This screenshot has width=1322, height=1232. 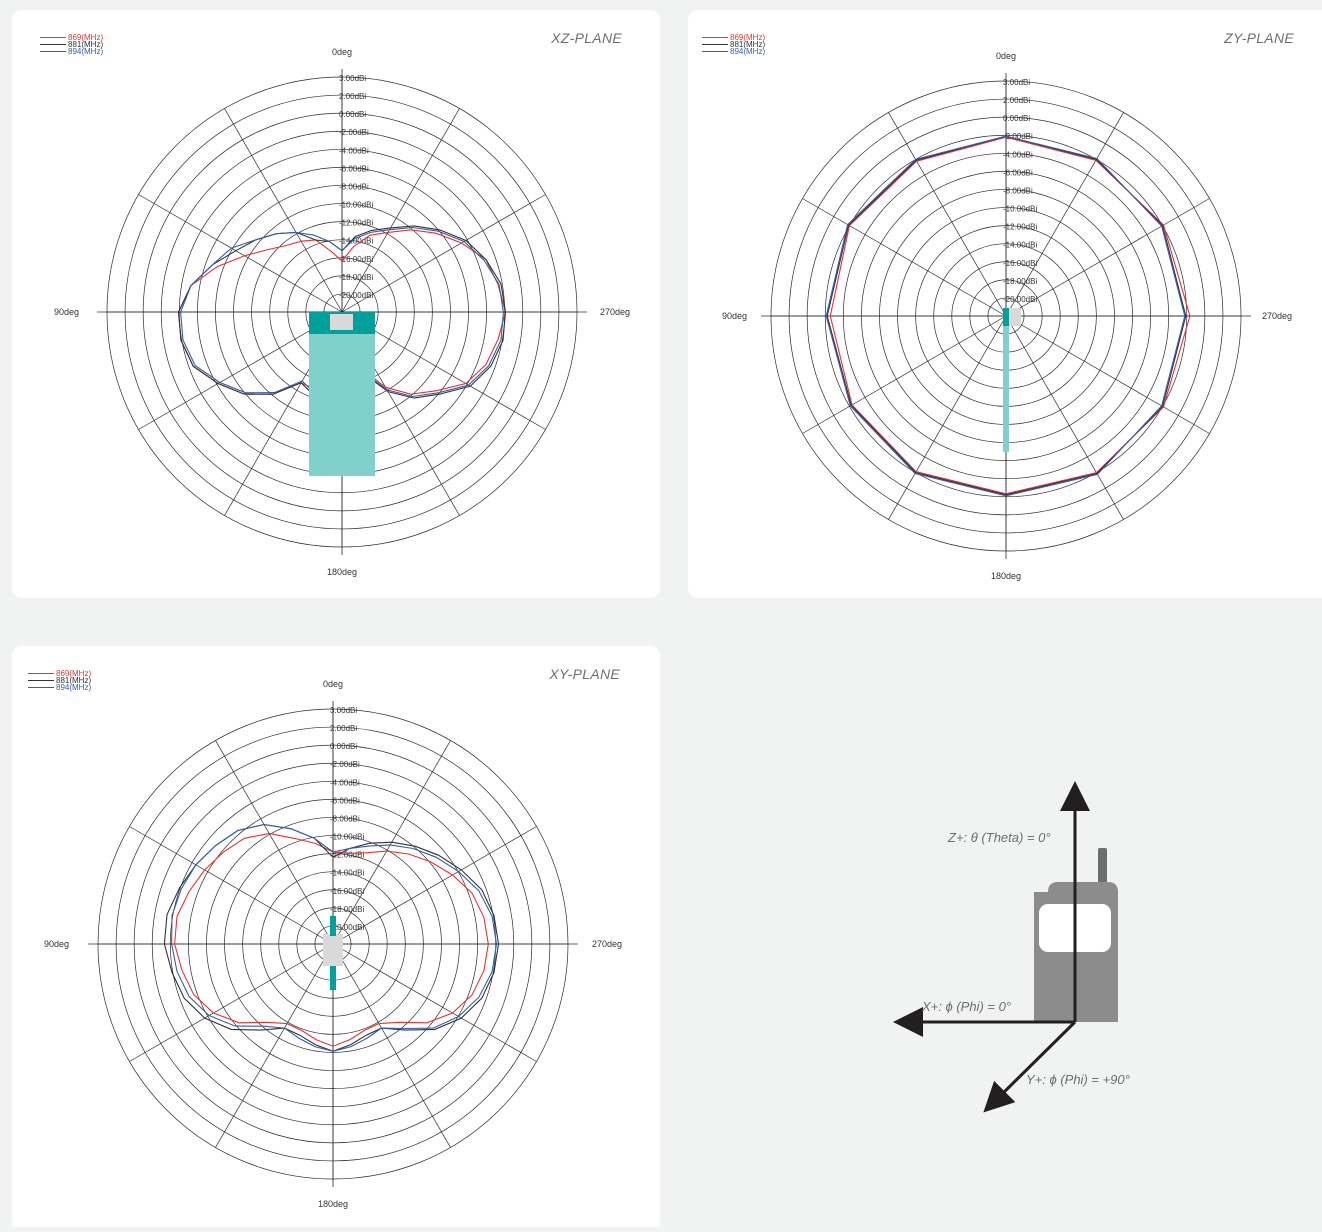 I want to click on ring-label: -4.00dBi, so click(x=1018, y=154).